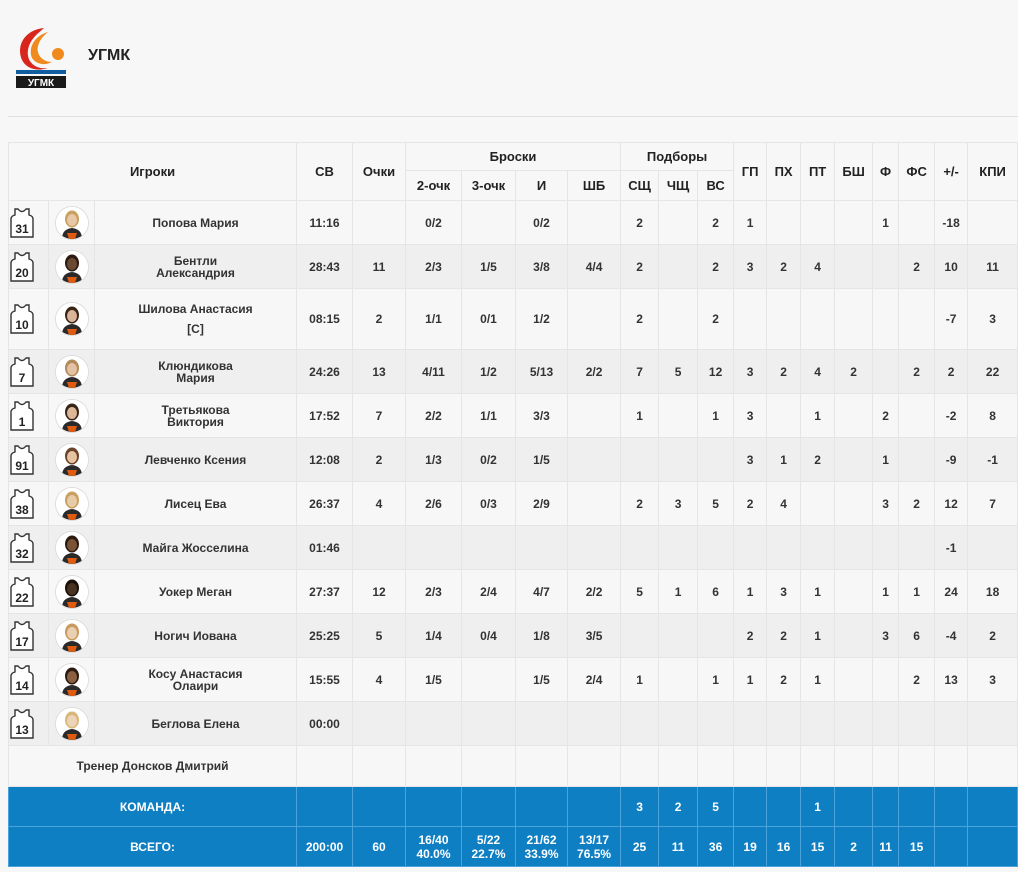 The width and height of the screenshot is (1018, 872). What do you see at coordinates (992, 171) in the screenshot?
I see `header-eff: КПИ` at bounding box center [992, 171].